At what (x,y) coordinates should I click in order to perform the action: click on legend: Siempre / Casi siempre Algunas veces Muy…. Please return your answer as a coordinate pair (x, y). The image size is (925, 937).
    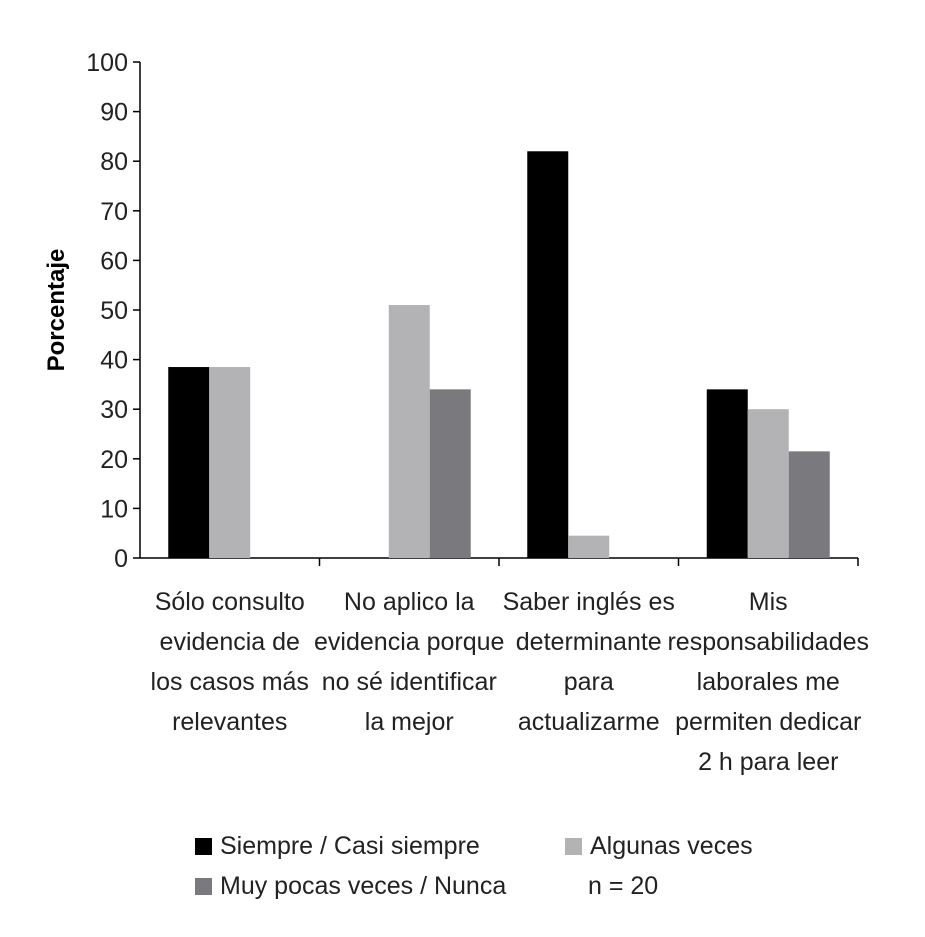
    Looking at the image, I should click on (495, 872).